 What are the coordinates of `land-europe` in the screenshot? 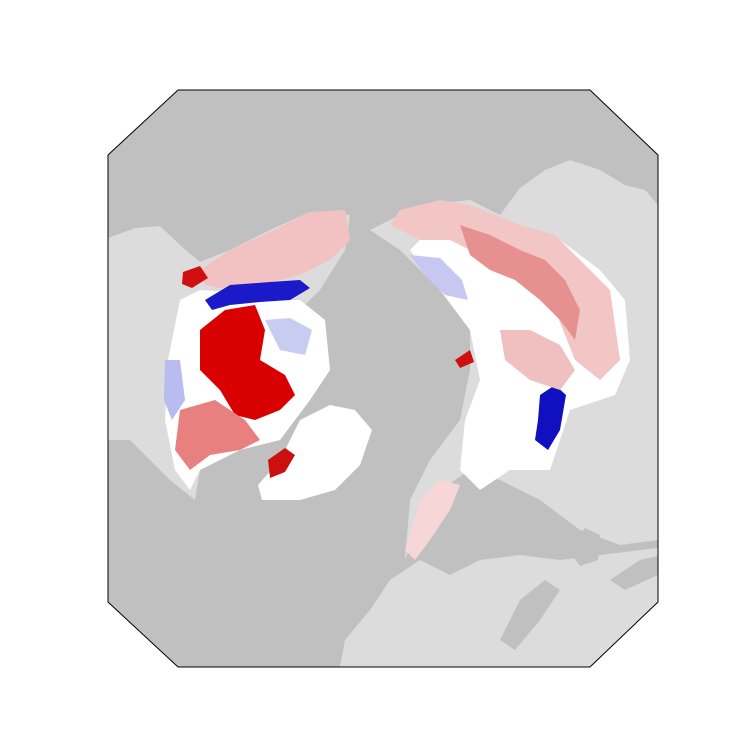 It's located at (499, 607).